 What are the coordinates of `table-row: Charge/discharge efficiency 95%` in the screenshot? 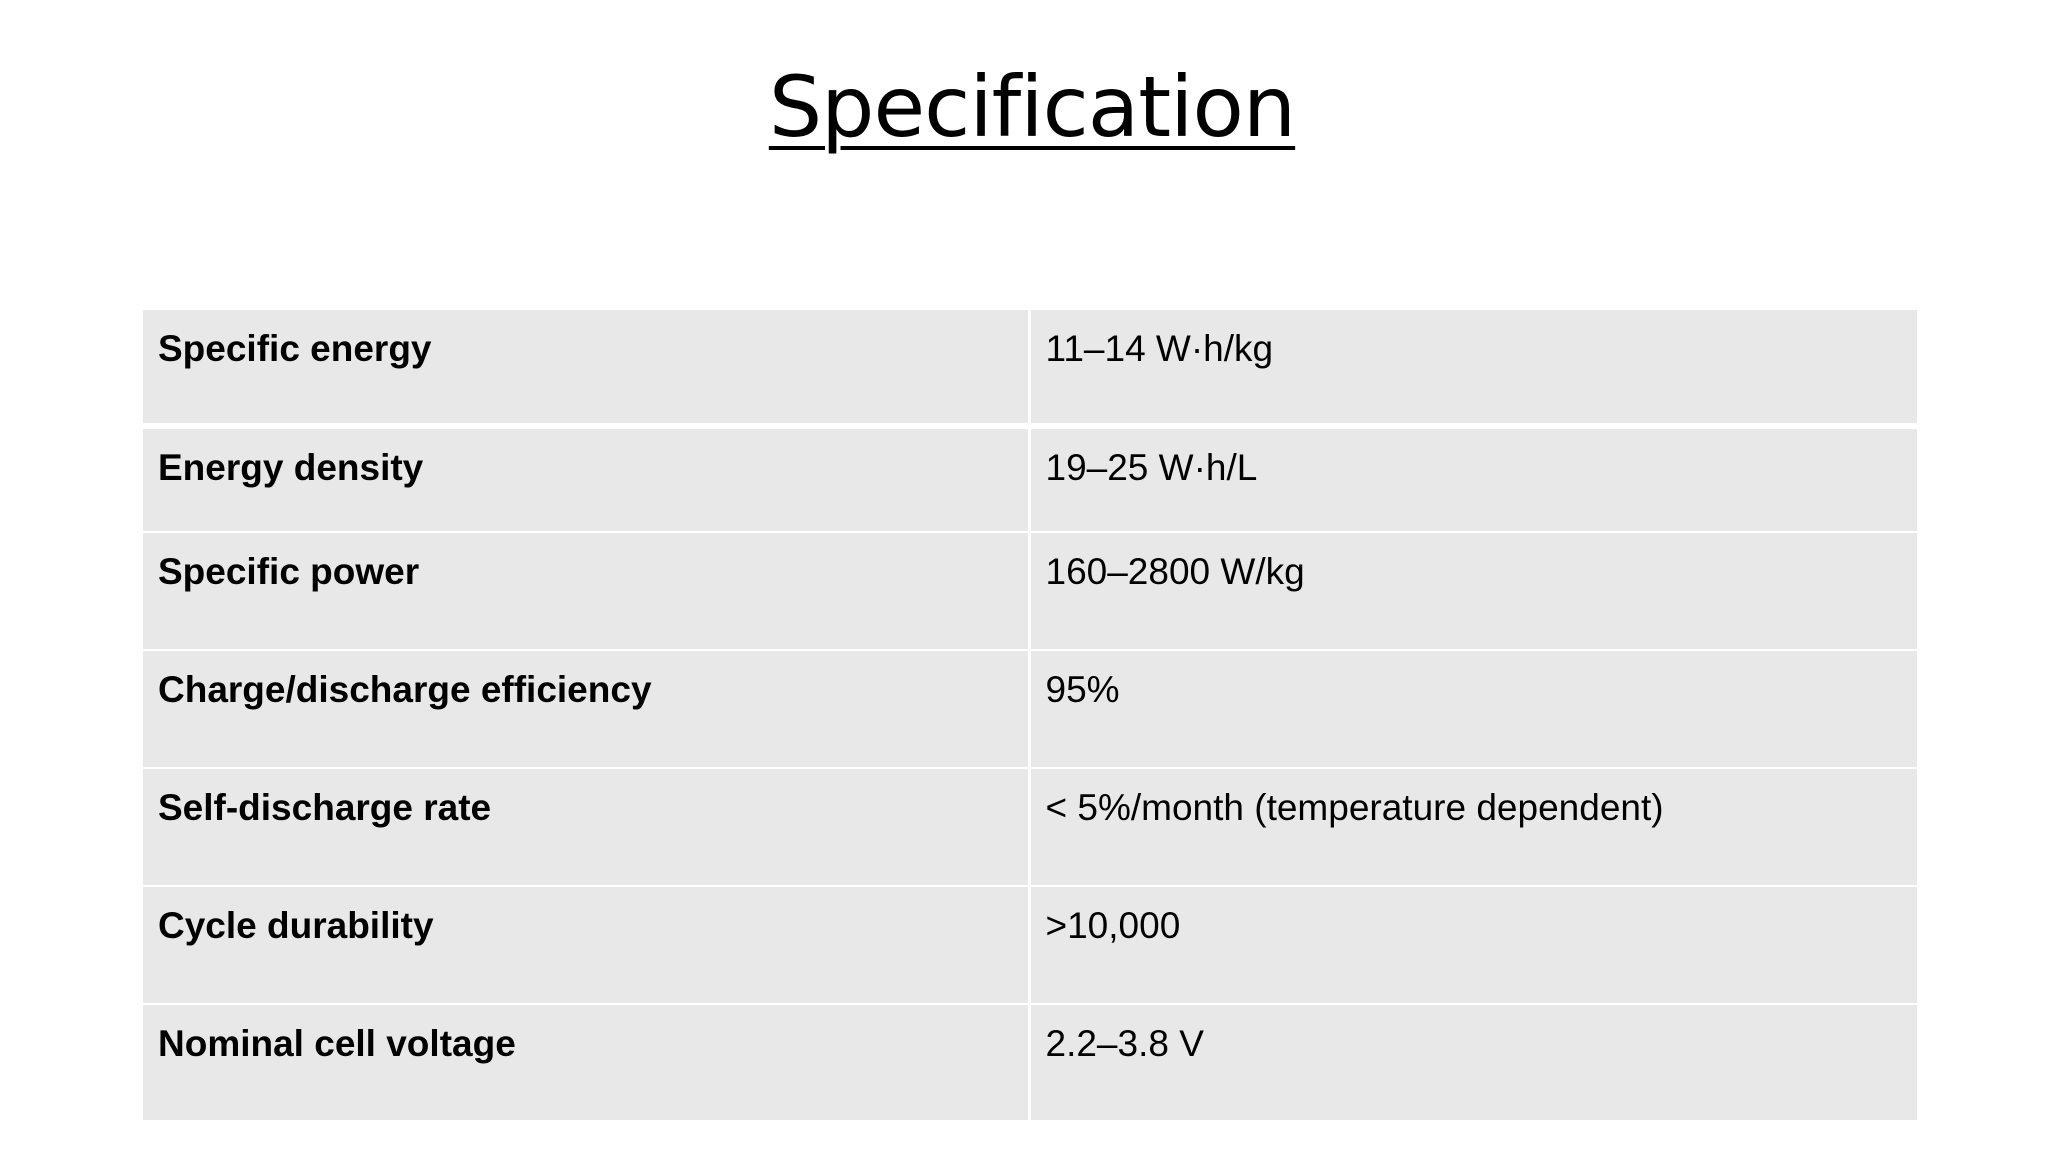 It's located at (1030, 709).